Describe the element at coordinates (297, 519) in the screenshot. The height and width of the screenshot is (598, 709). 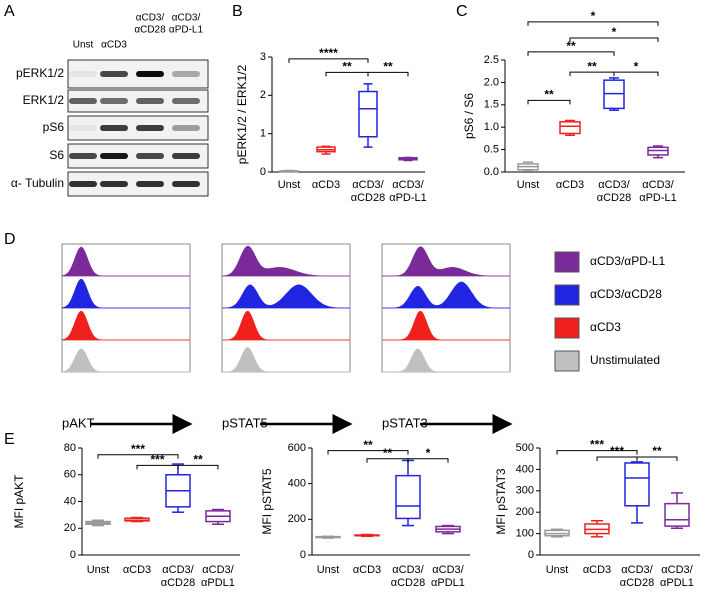
I see `y-tick-label: 200` at that location.